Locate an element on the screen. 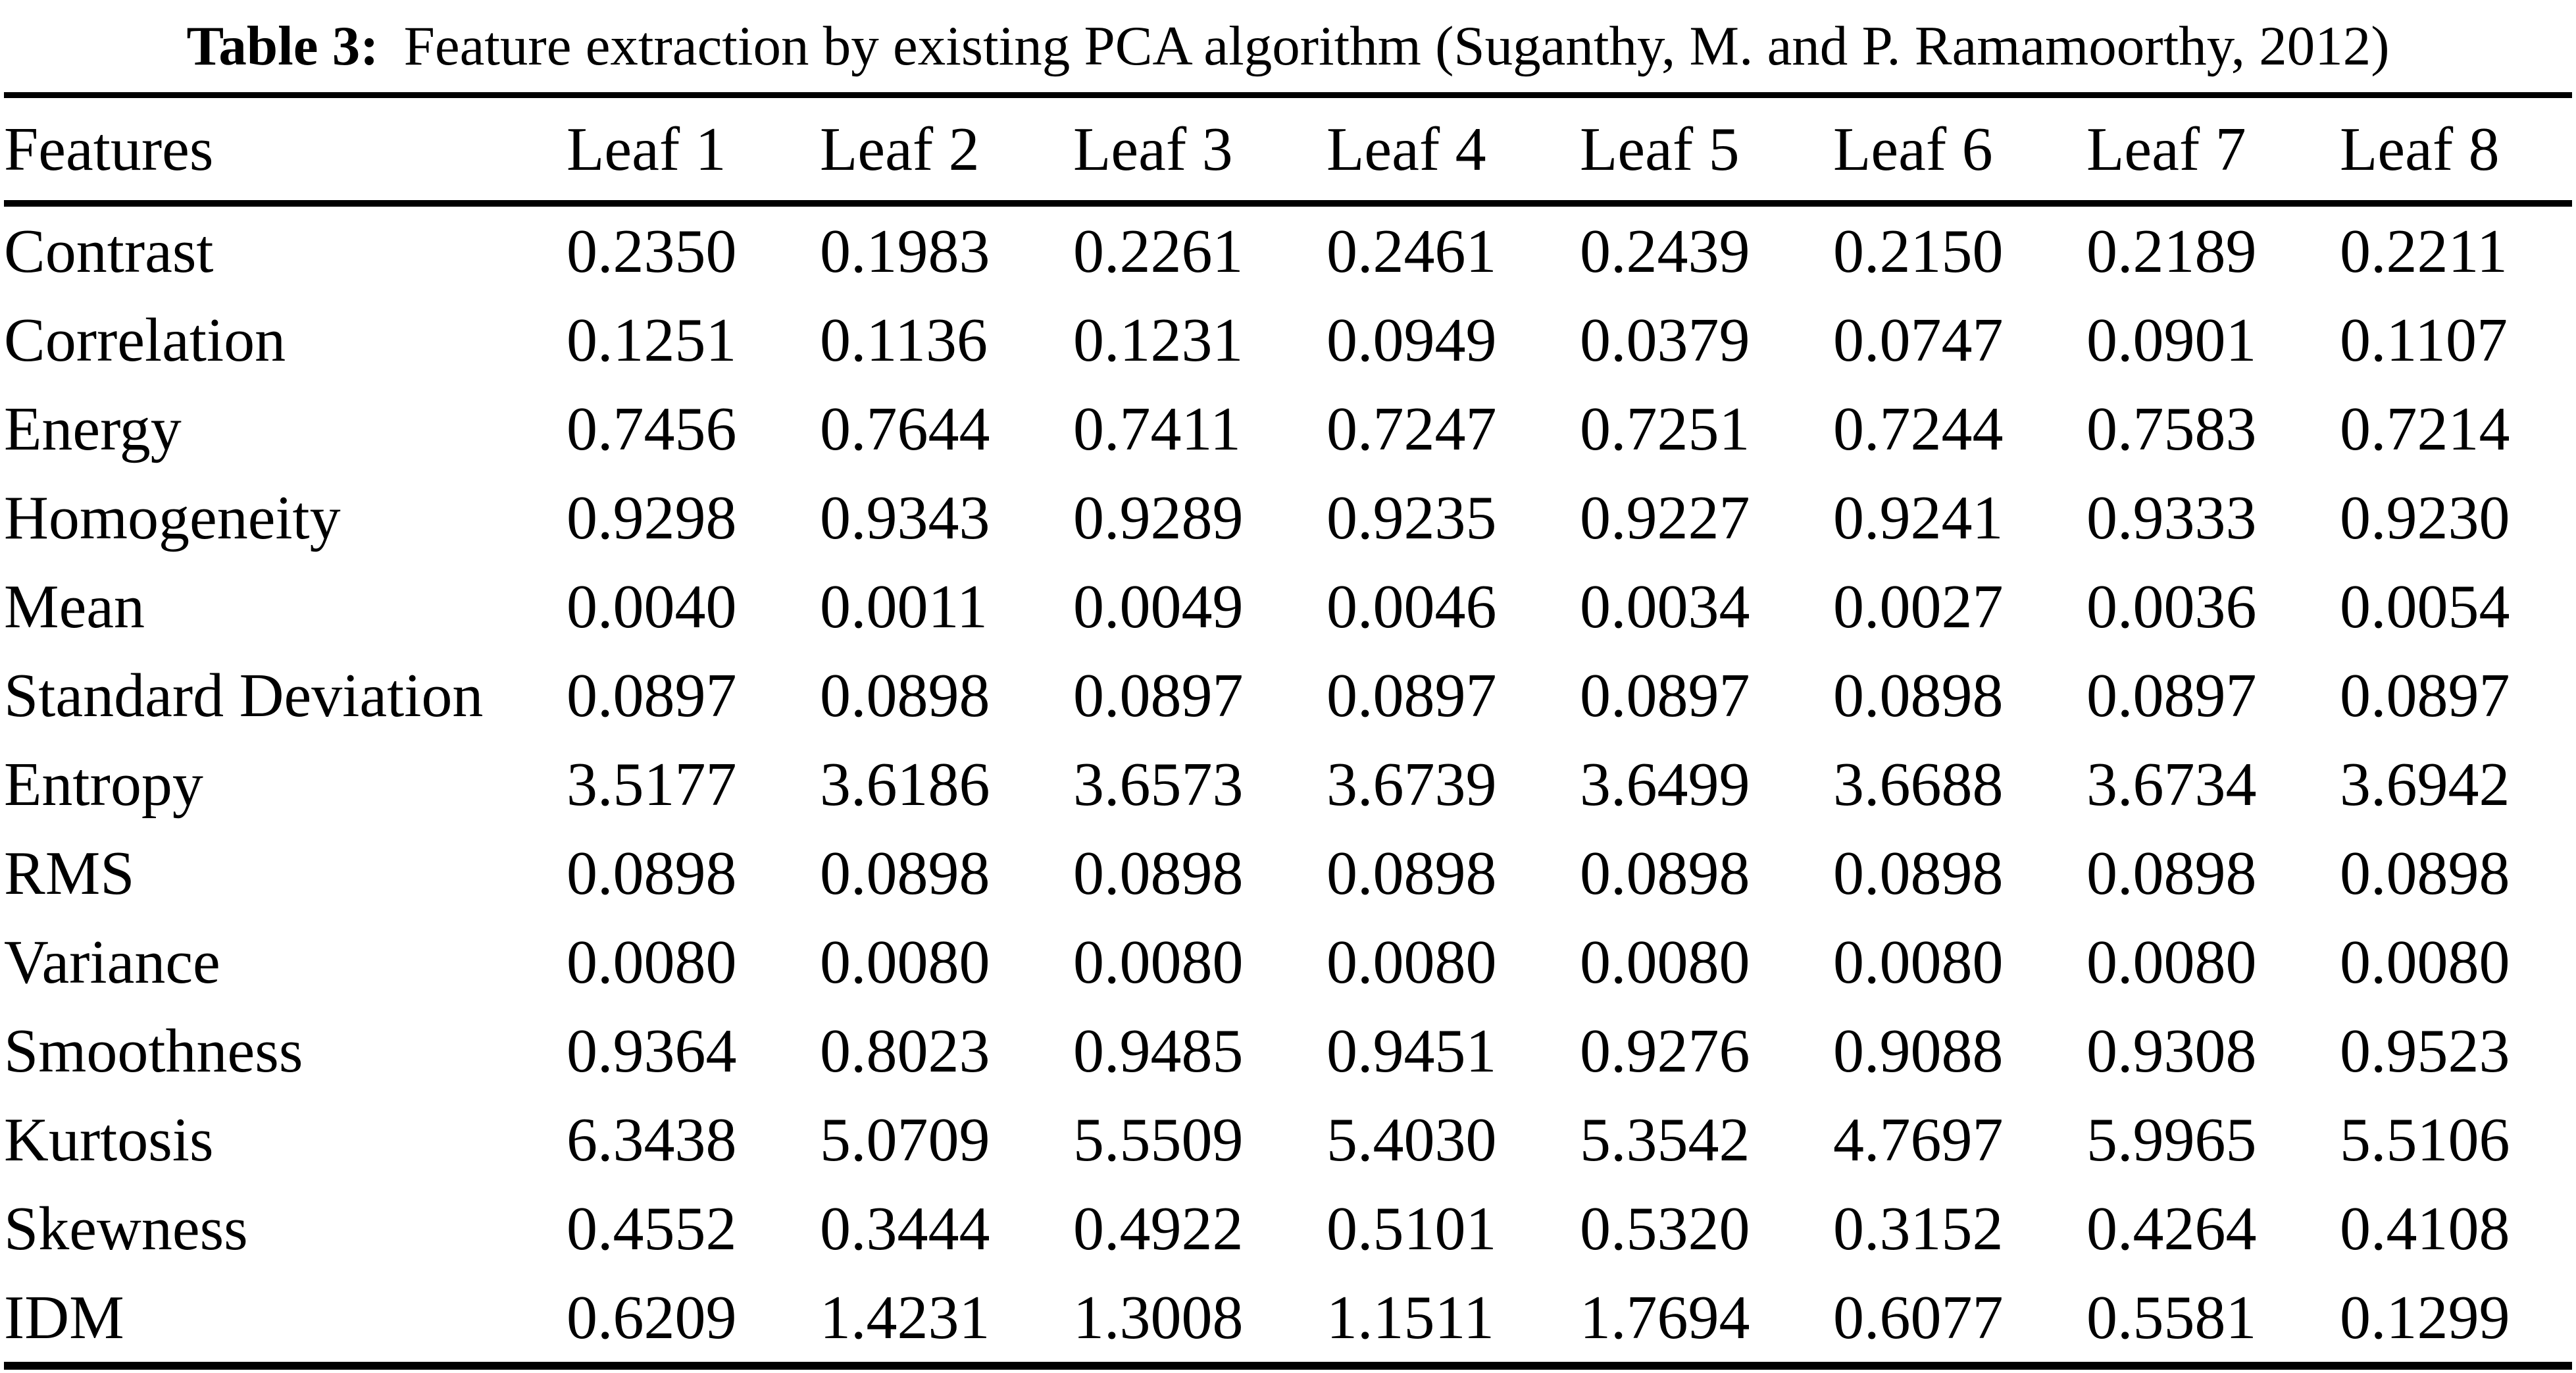 This screenshot has height=1373, width=2576. value-cell: 0.9343 is located at coordinates (905, 517).